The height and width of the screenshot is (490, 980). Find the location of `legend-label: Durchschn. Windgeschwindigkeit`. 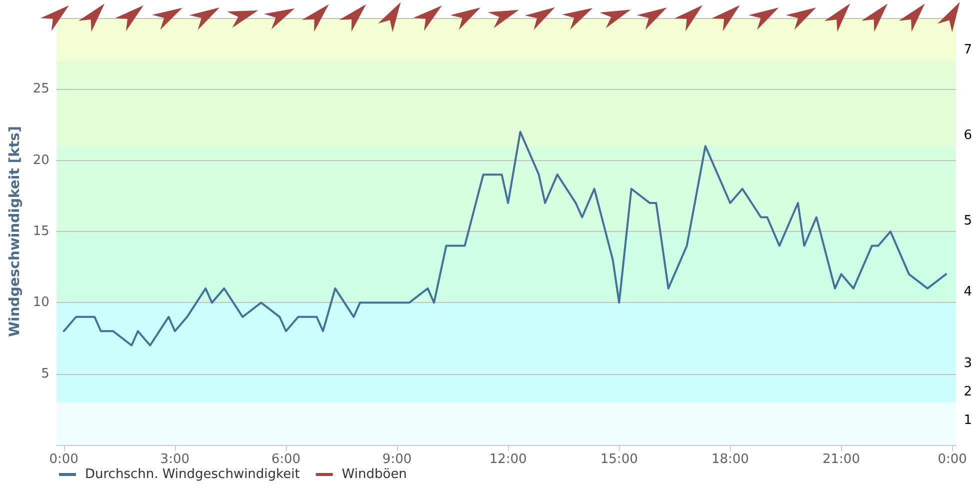

legend-label: Durchschn. Windgeschwindigkeit is located at coordinates (192, 474).